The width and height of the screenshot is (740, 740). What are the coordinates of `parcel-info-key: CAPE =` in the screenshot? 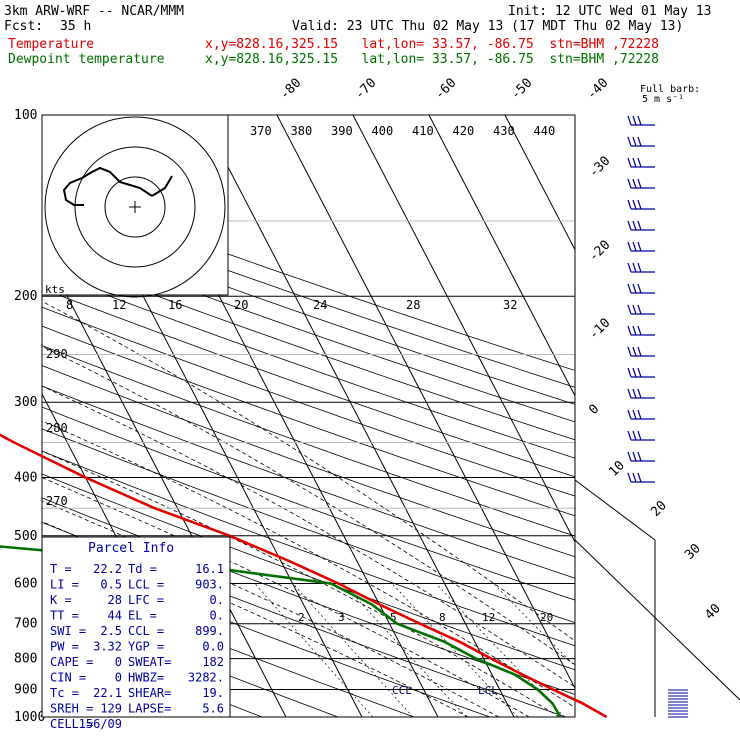 It's located at (71, 662).